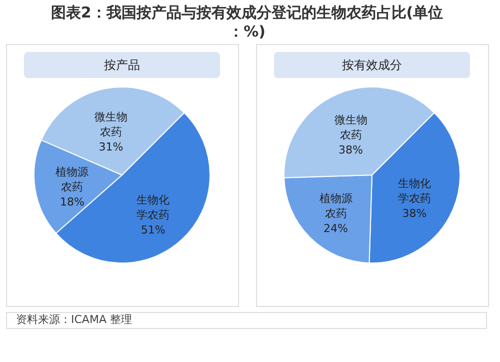 This screenshot has width=500, height=362. Describe the element at coordinates (372, 65) in the screenshot. I see `chart-subtitle: 按有效成分` at that location.